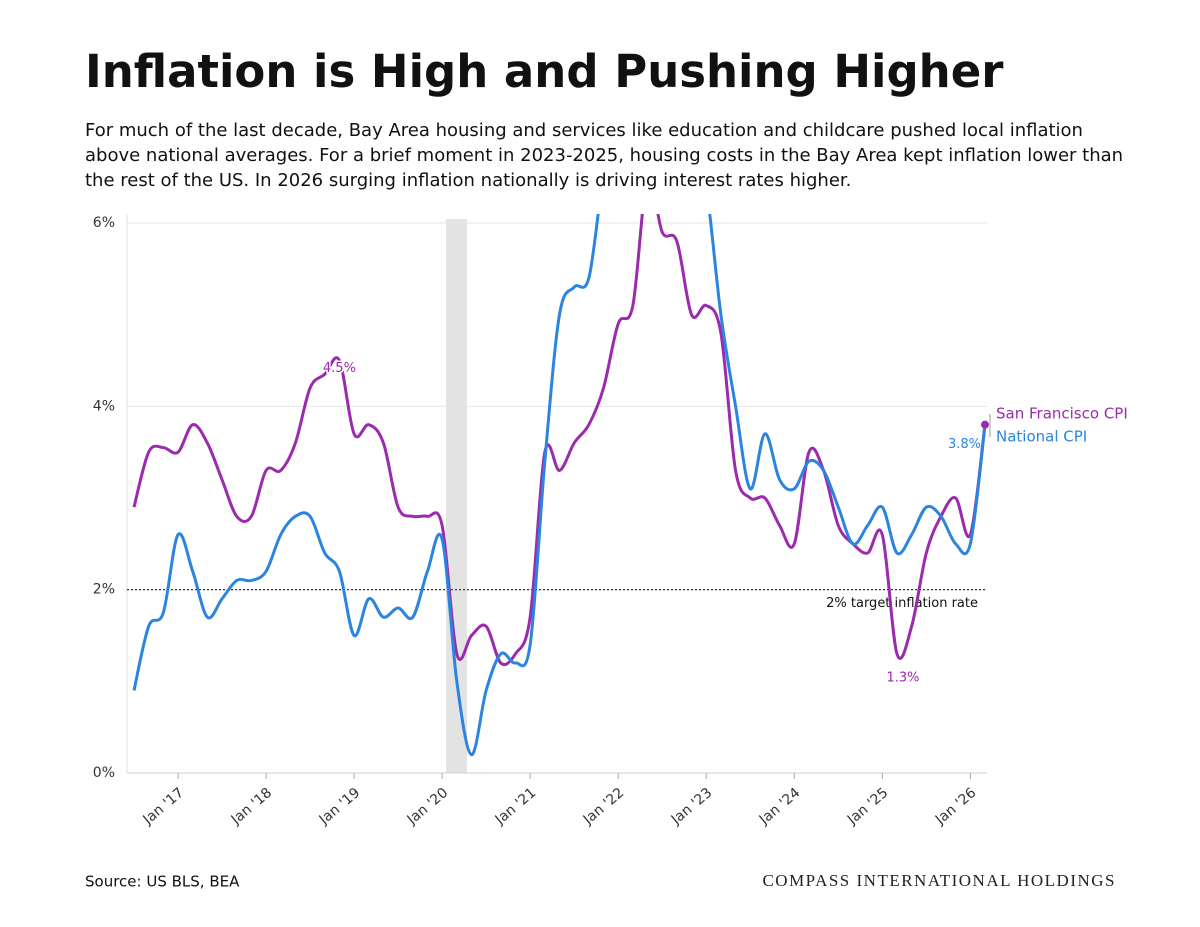  I want to click on x-tick-label: Jan '20, so click(428, 807).